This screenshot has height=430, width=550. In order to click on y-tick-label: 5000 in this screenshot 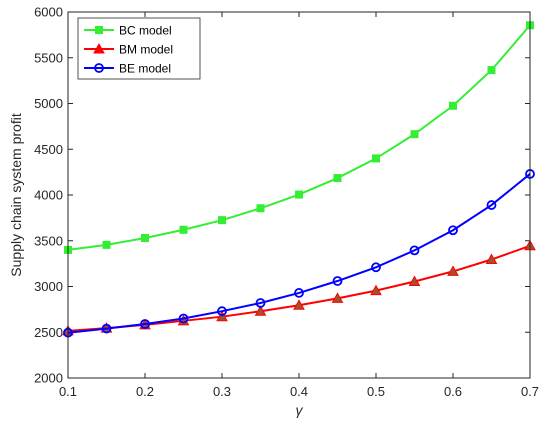, I will do `click(48, 103)`.